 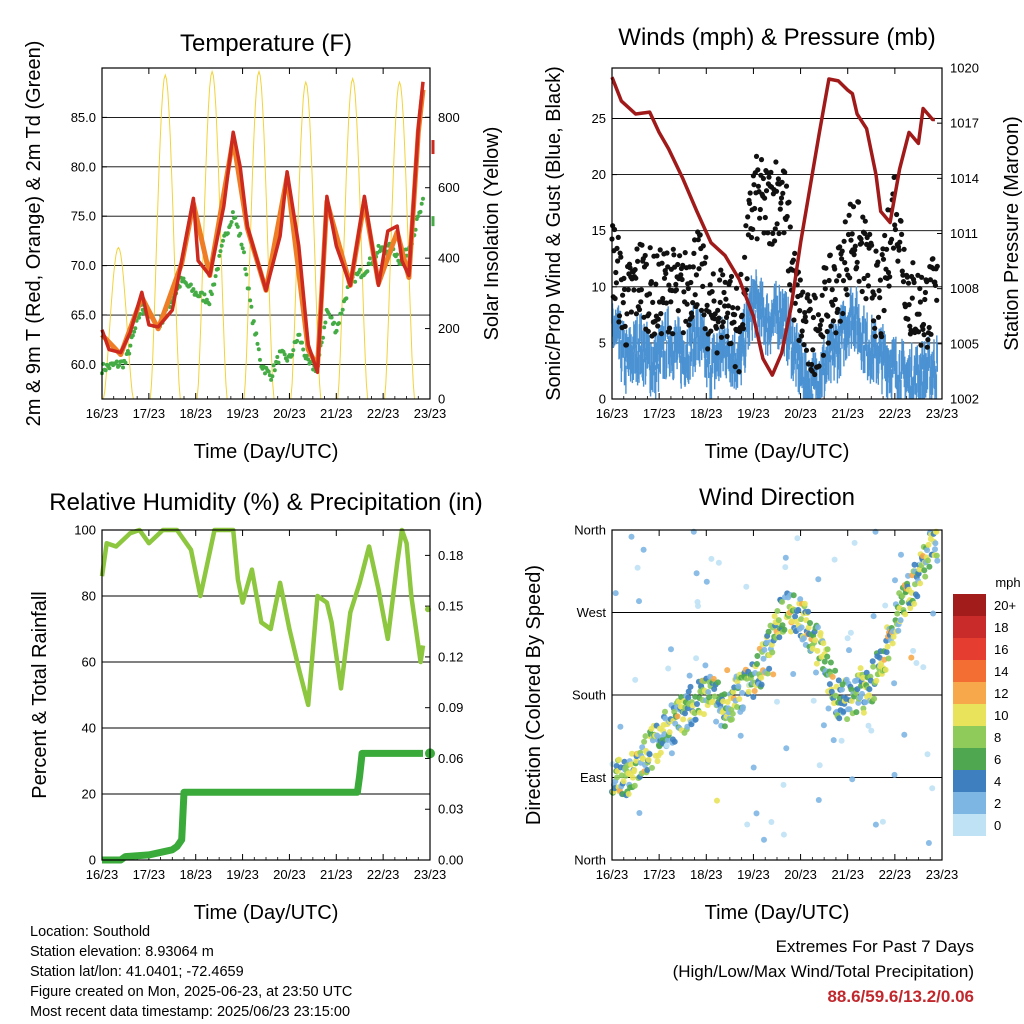 I want to click on panel4-x-tick-label: 23/23, so click(x=942, y=874).